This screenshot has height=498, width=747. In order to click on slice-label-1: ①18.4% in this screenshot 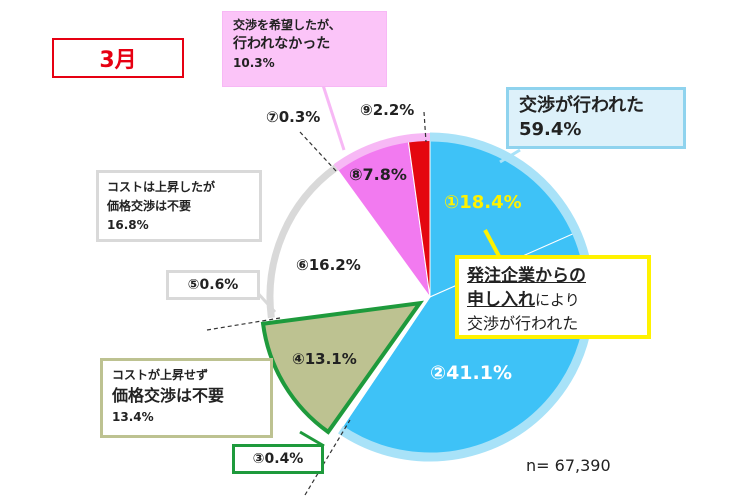, I will do `click(483, 202)`.